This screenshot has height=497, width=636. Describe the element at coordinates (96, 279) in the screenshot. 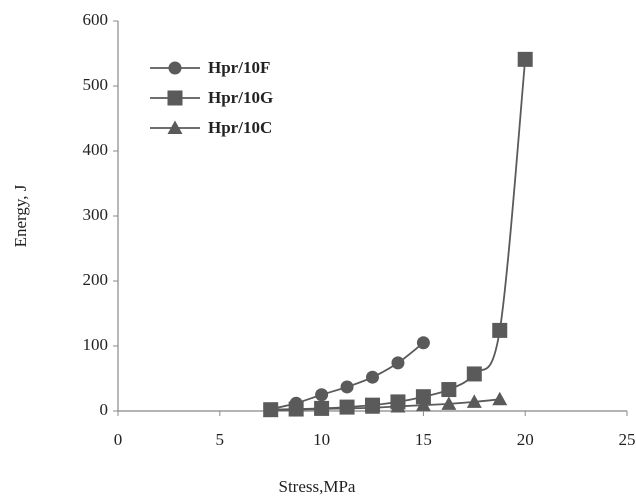

I see `y-tick-label: 200` at that location.